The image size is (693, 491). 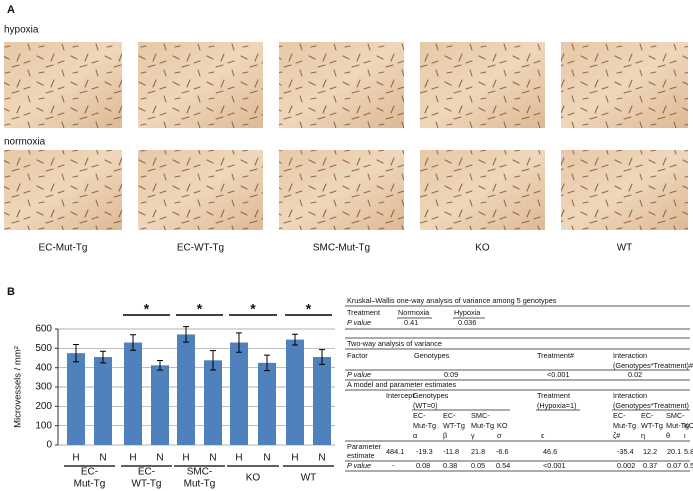 What do you see at coordinates (11, 292) in the screenshot?
I see `panel-label: B` at bounding box center [11, 292].